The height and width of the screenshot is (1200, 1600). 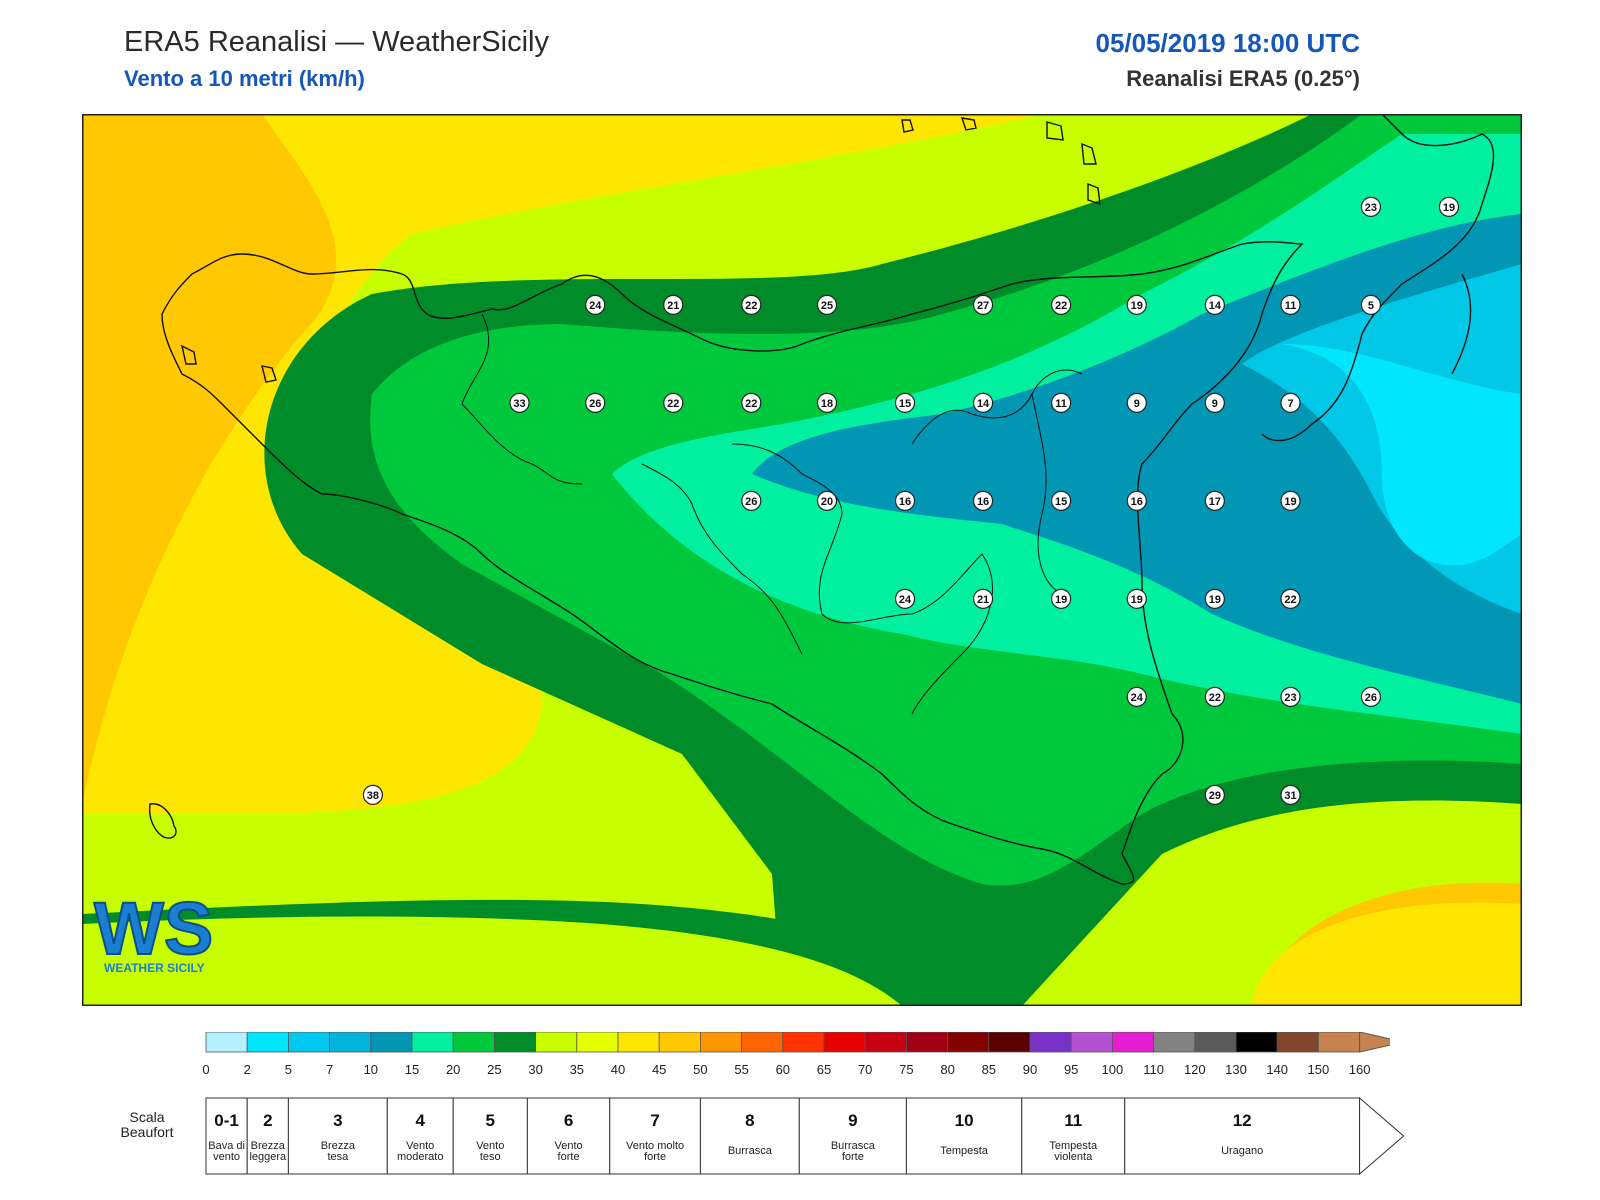 I want to click on colorbar-tick: 60, so click(x=783, y=1069).